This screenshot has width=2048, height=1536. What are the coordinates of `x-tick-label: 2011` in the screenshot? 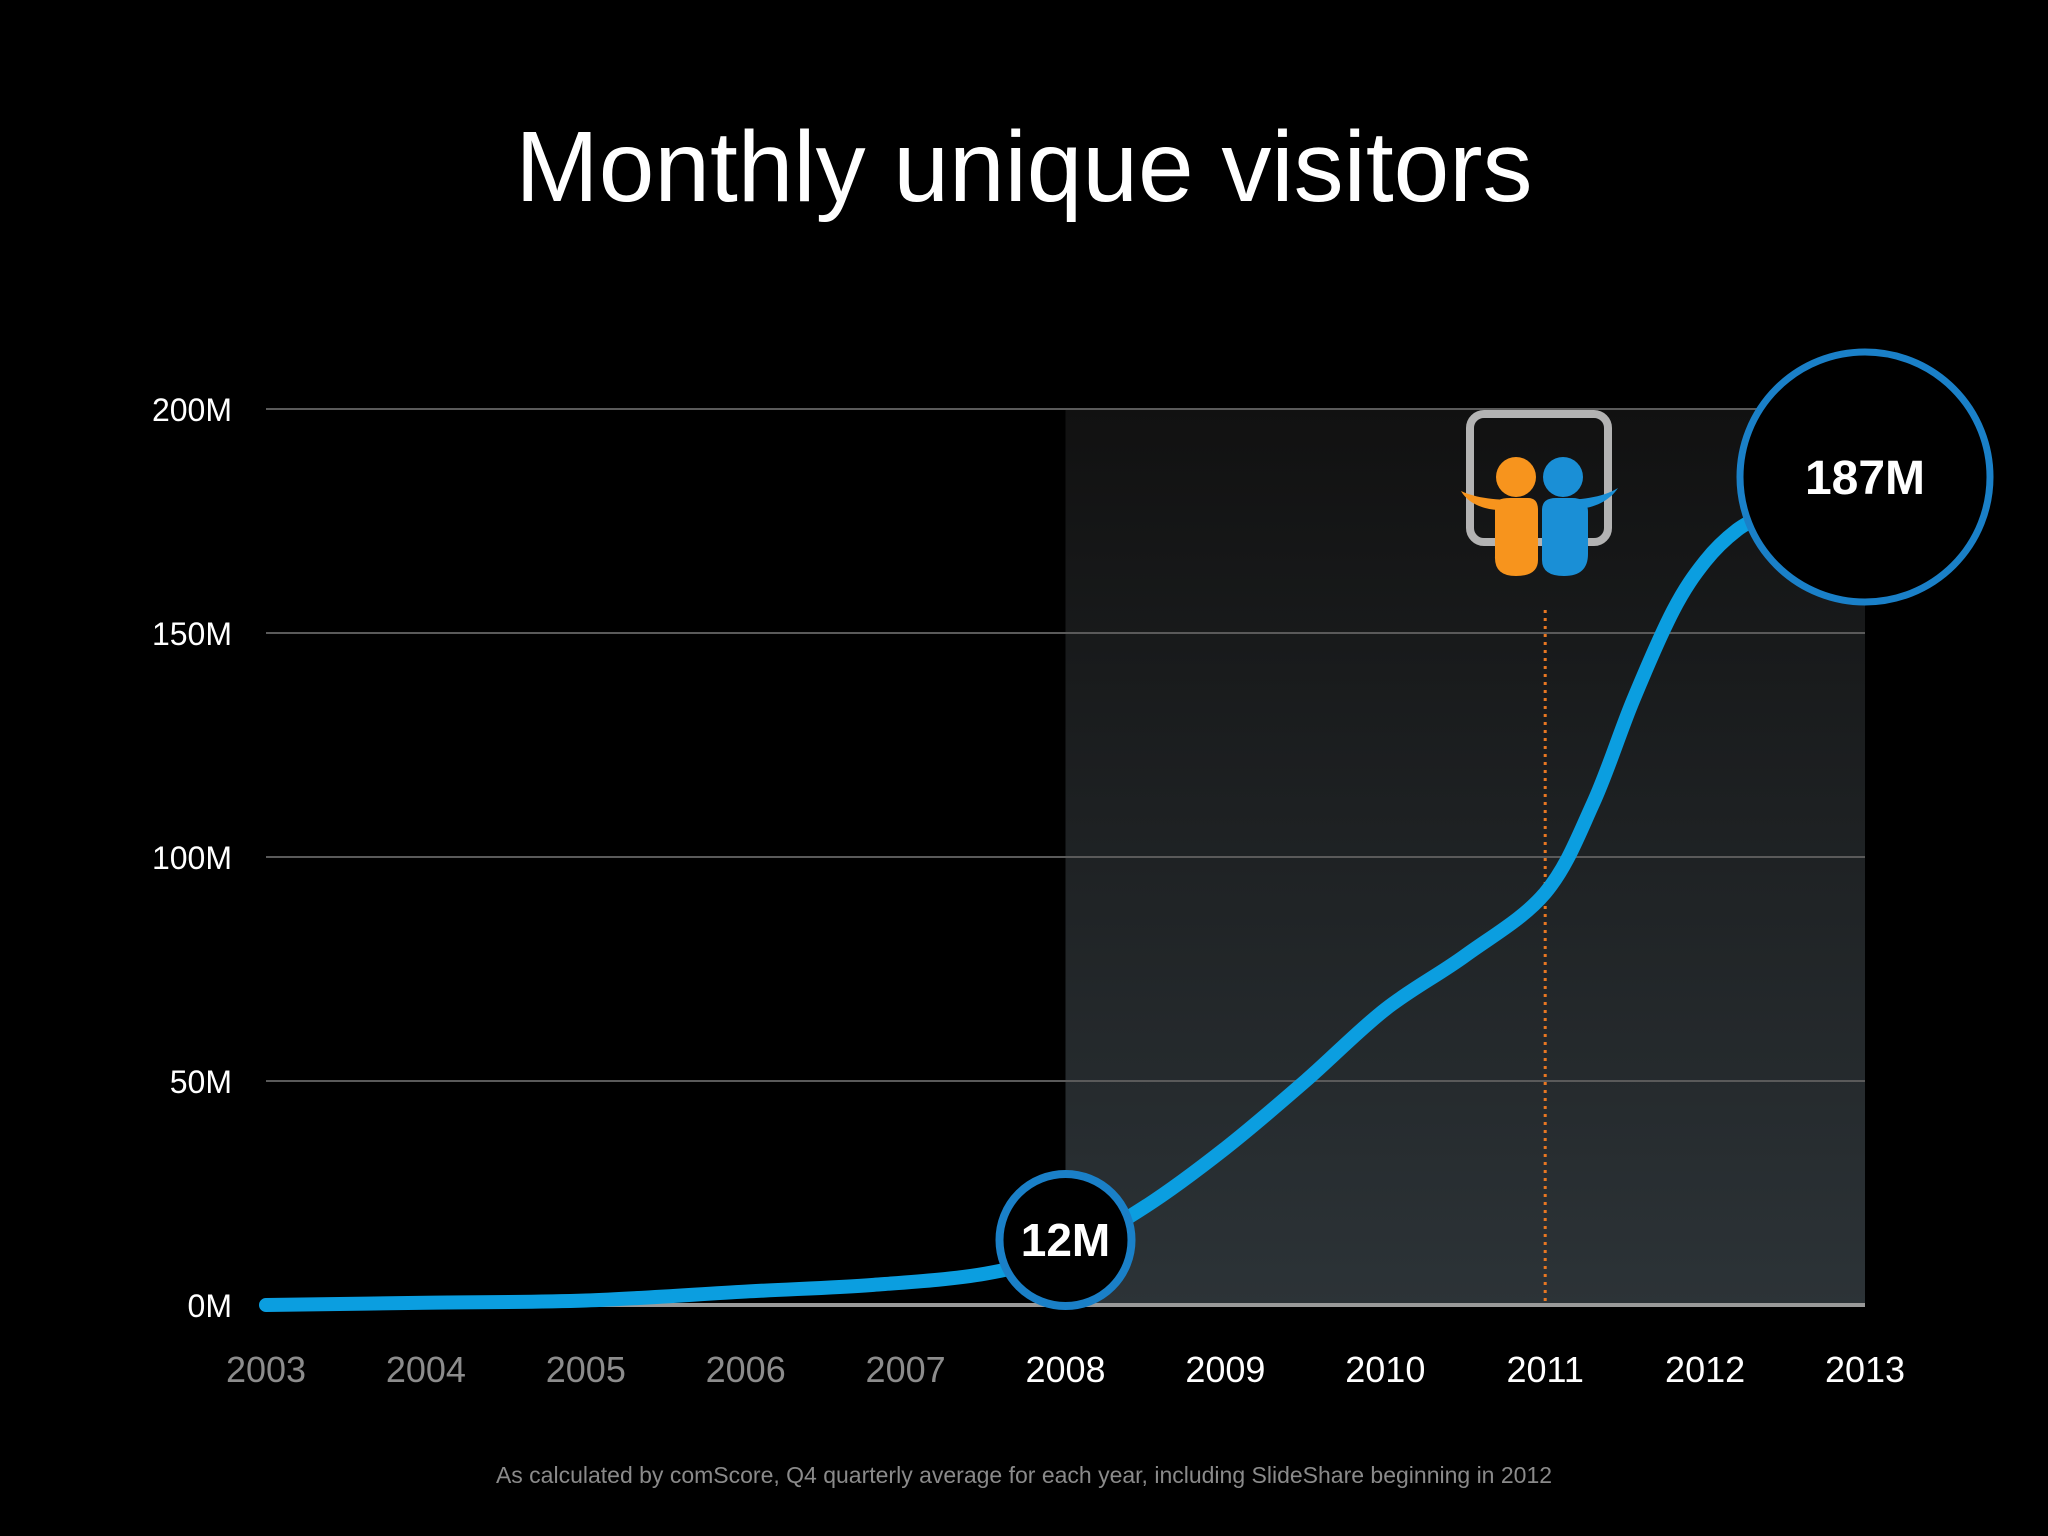 It's located at (1544, 1369).